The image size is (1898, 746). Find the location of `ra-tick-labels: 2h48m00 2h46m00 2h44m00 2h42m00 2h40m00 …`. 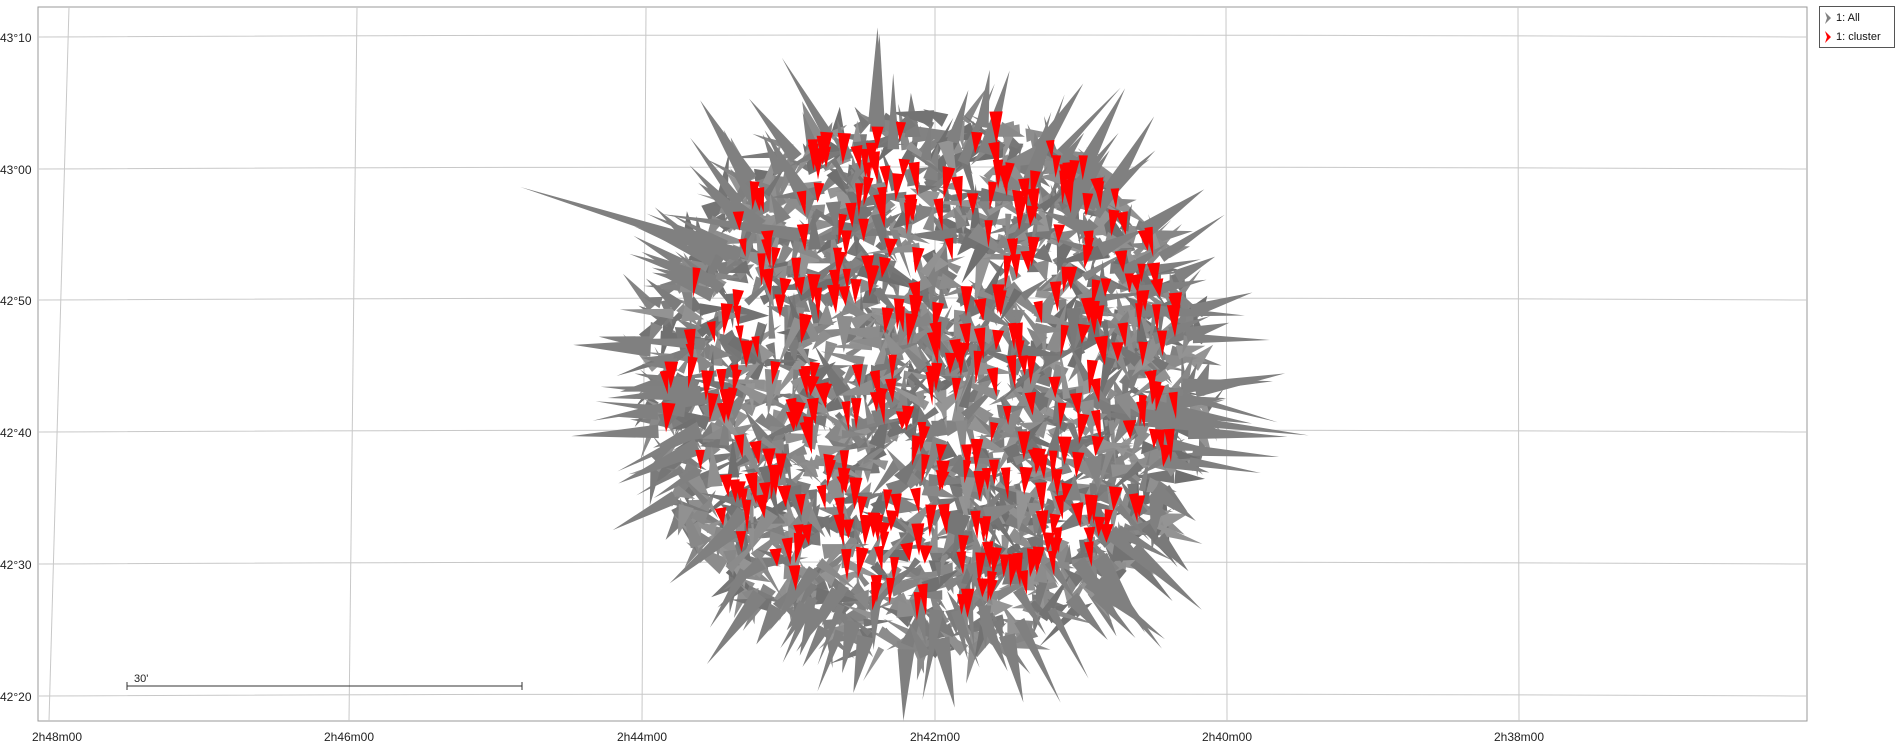

ra-tick-labels: 2h48m00 2h46m00 2h44m00 2h42m00 2h40m00 … is located at coordinates (788, 737).